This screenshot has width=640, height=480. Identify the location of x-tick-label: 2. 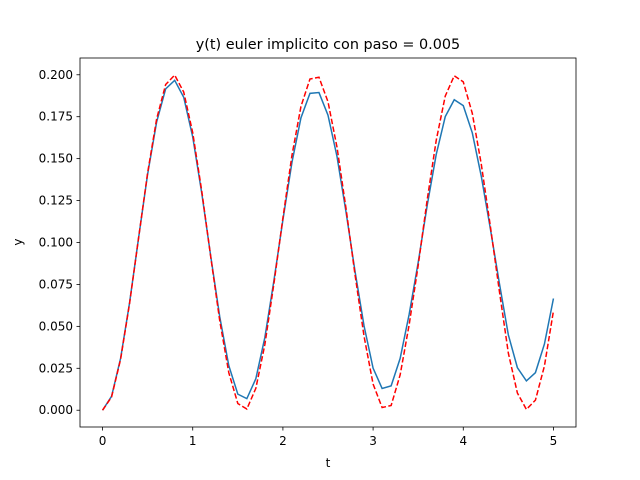
(283, 441).